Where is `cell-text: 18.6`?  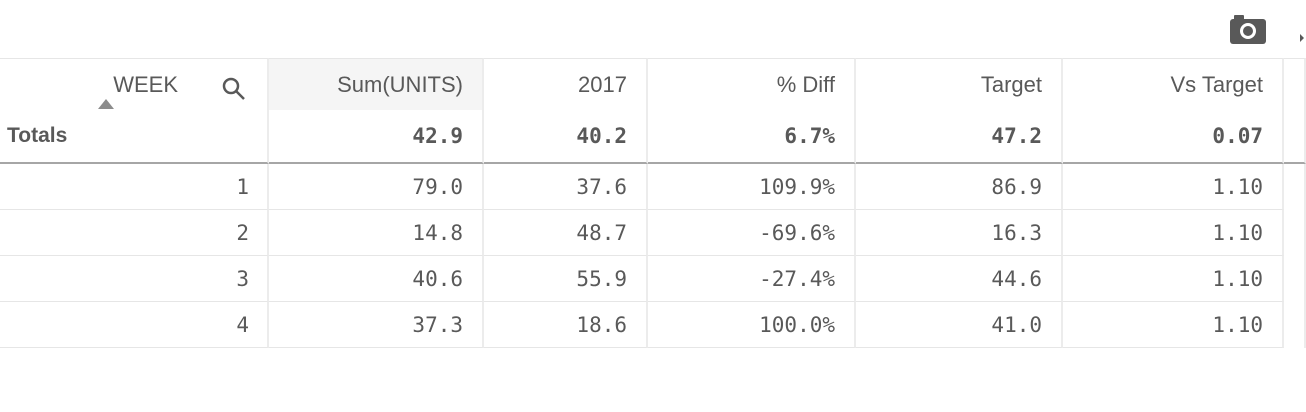 cell-text: 18.6 is located at coordinates (601, 324).